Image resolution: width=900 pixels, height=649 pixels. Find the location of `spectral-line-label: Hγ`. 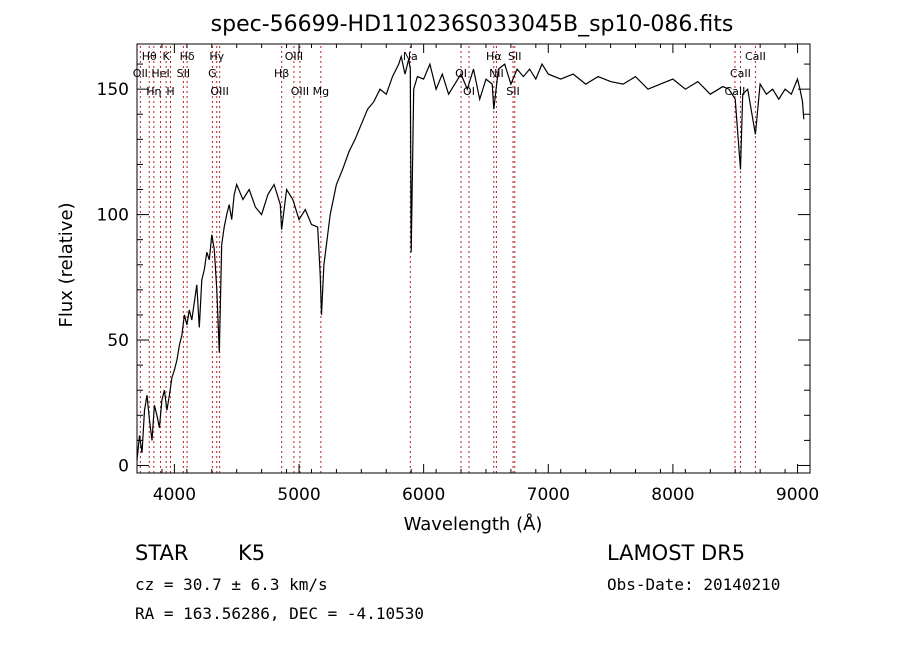

spectral-line-label: Hγ is located at coordinates (216, 56).